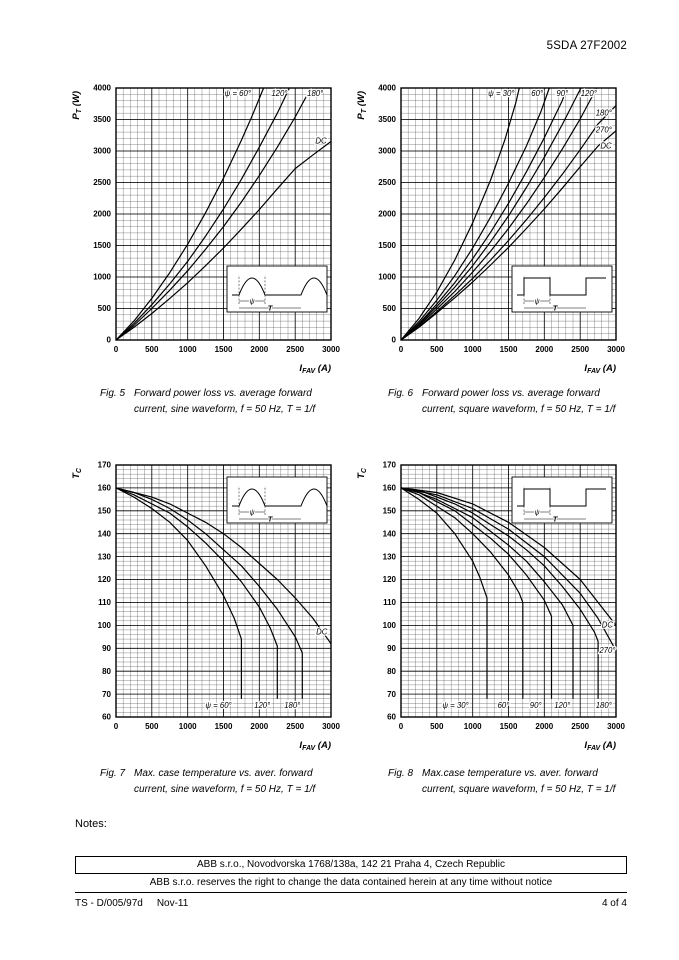  What do you see at coordinates (501, 93) in the screenshot?
I see `curve-label-psi-30: ψ = 30°` at bounding box center [501, 93].